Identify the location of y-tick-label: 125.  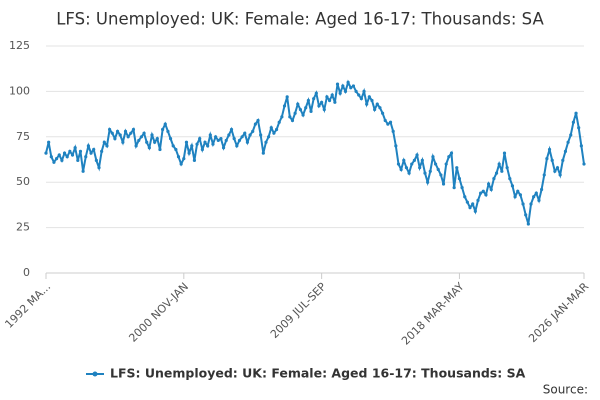
(19, 45).